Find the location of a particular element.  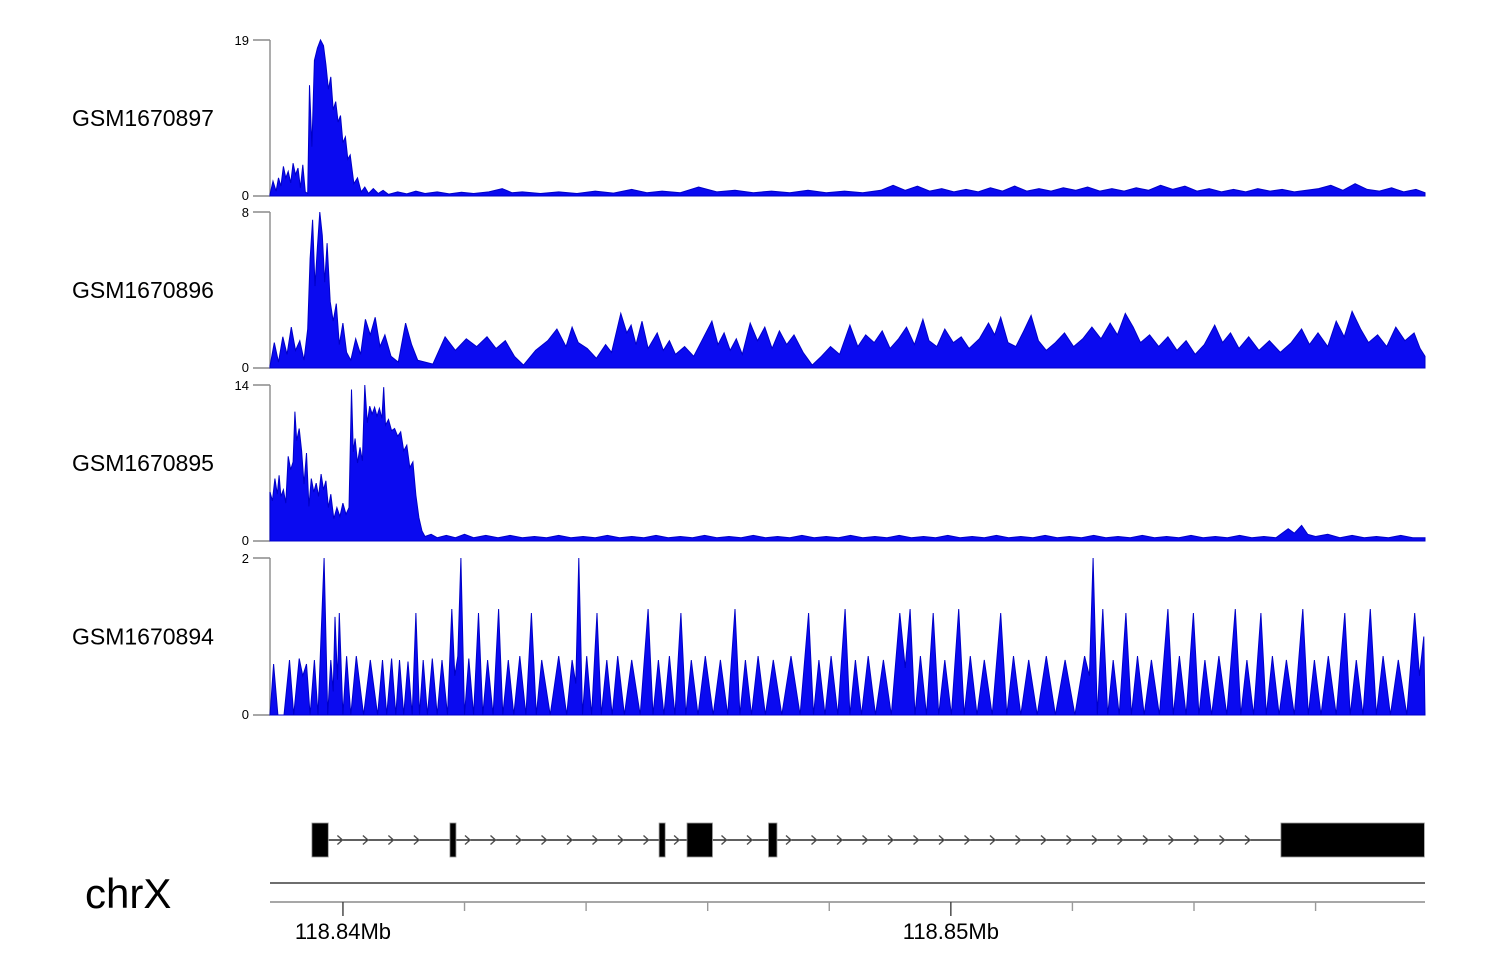

coverage-area-gsm1670896 is located at coordinates (847, 290).